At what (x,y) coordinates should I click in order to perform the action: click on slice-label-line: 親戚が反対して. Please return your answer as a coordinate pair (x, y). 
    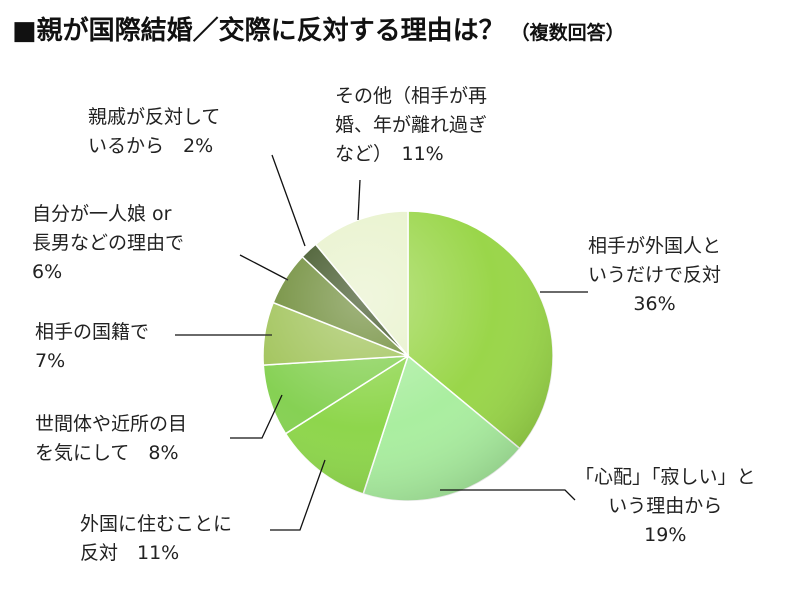
    Looking at the image, I should click on (154, 117).